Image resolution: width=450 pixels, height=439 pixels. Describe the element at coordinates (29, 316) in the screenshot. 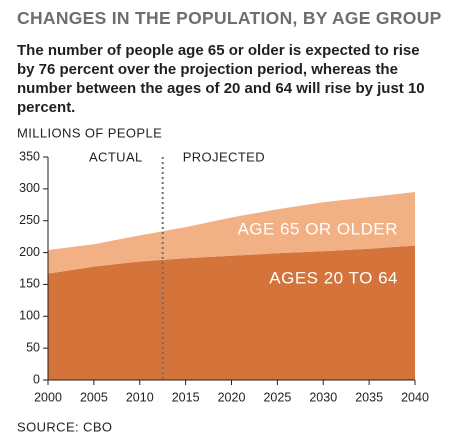

I see `y-tick-label: 100` at that location.